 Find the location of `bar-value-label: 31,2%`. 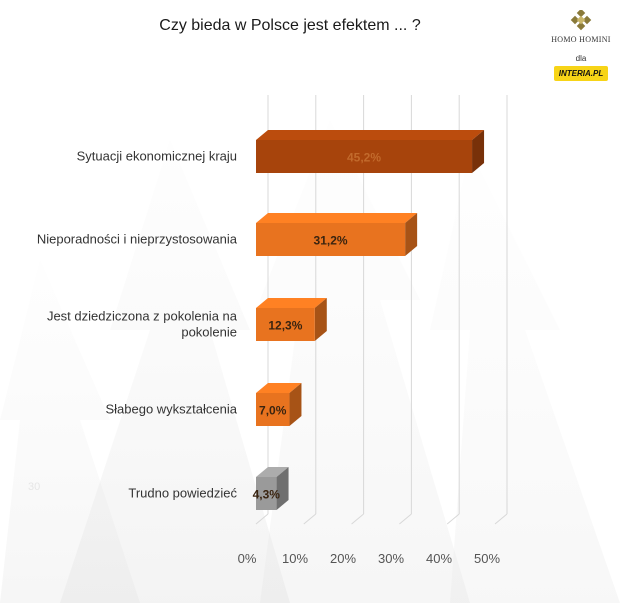

bar-value-label: 31,2% is located at coordinates (331, 241).